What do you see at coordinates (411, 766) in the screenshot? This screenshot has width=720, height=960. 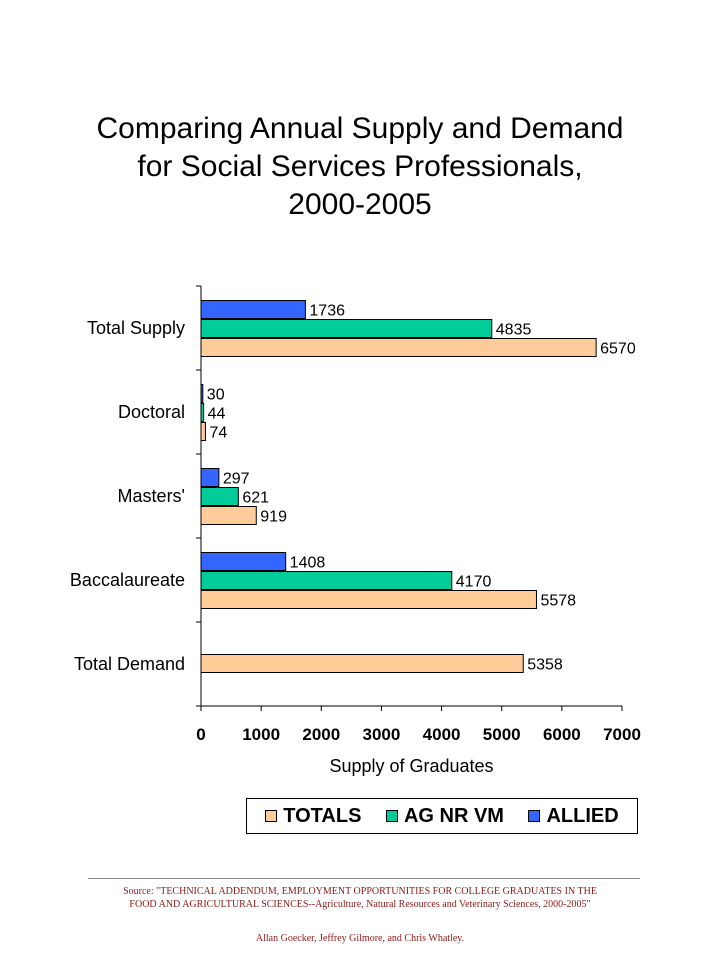 I see `x-axis-title: Supply of Graduates` at bounding box center [411, 766].